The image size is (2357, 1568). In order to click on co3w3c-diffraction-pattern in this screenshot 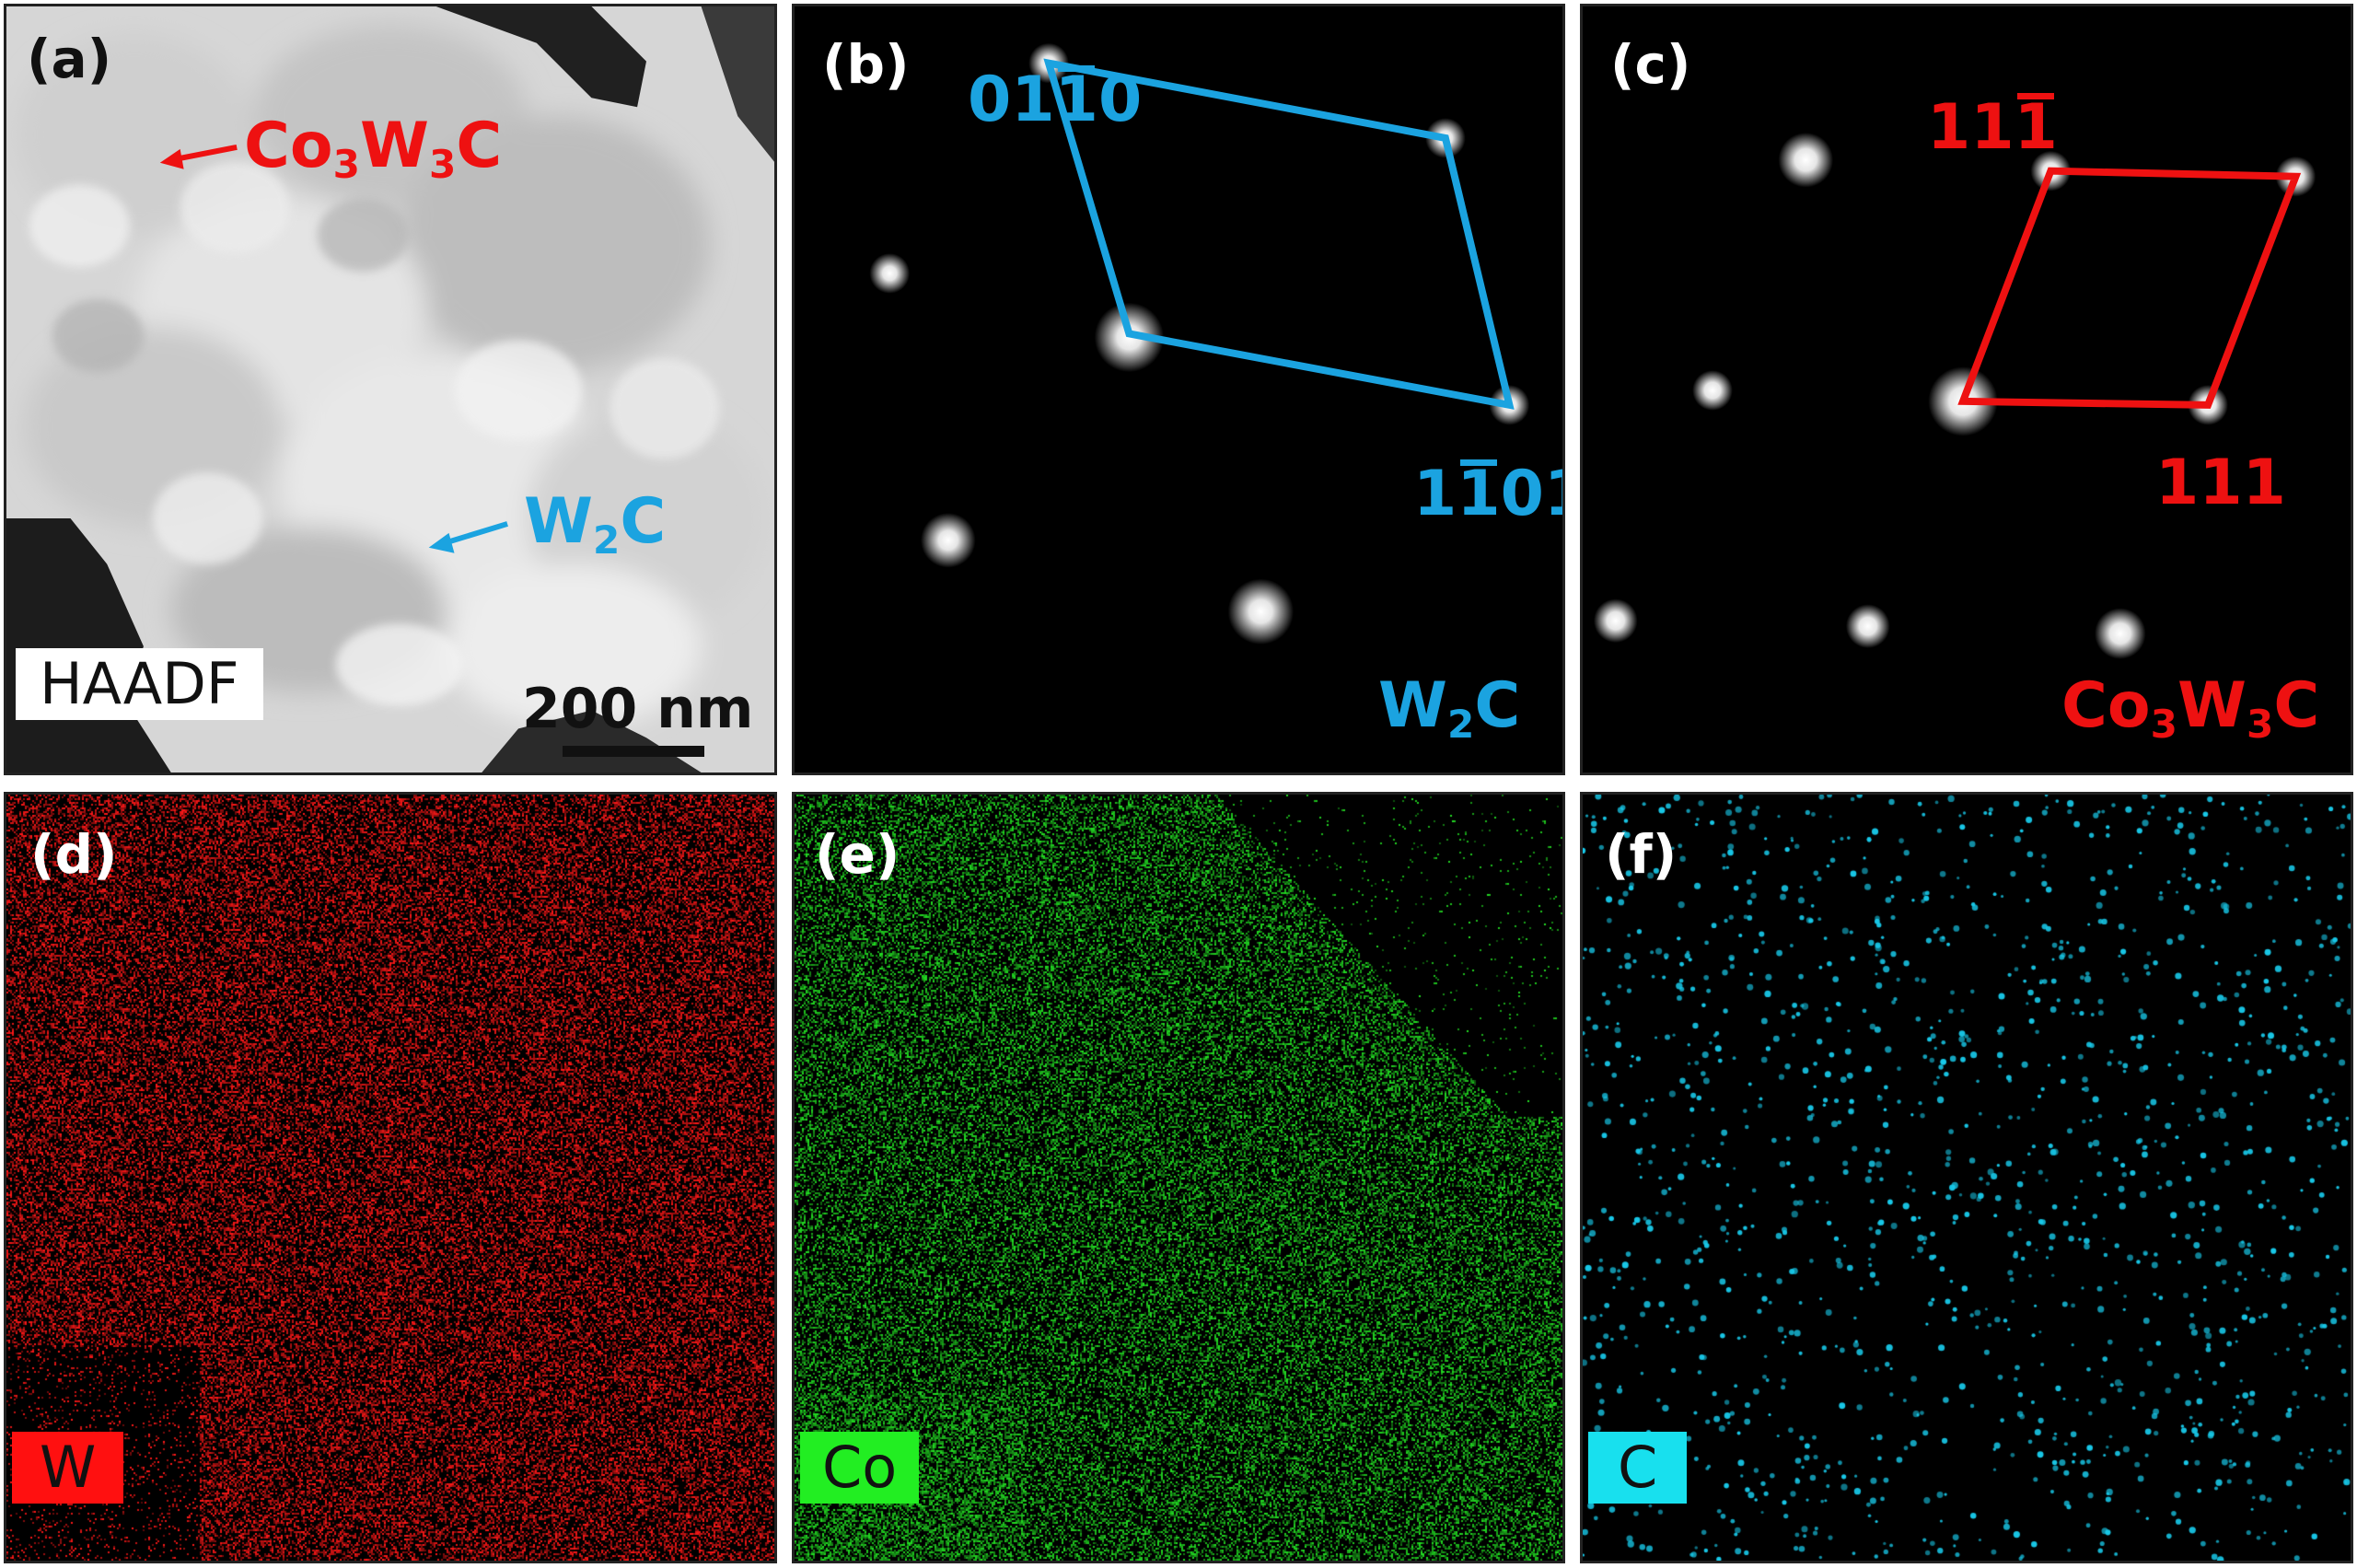, I will do `click(1954, 396)`.